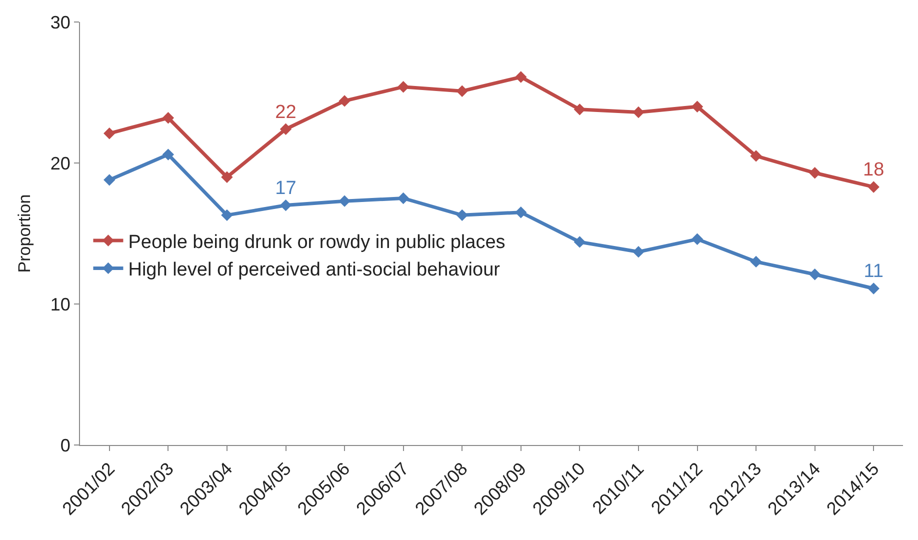 This screenshot has height=540, width=918. I want to click on data-label: 22, so click(285, 112).